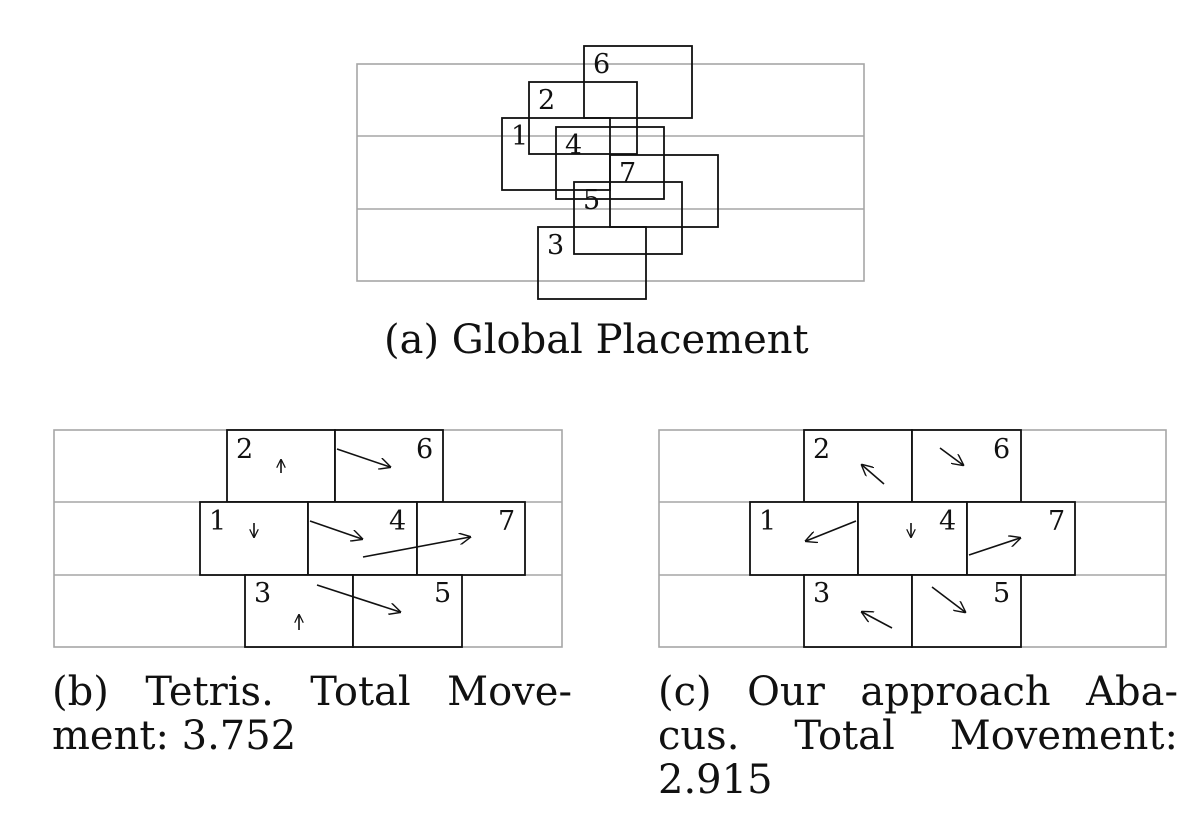  What do you see at coordinates (804, 538) in the screenshot?
I see `panel-c-cell-1: 1` at bounding box center [804, 538].